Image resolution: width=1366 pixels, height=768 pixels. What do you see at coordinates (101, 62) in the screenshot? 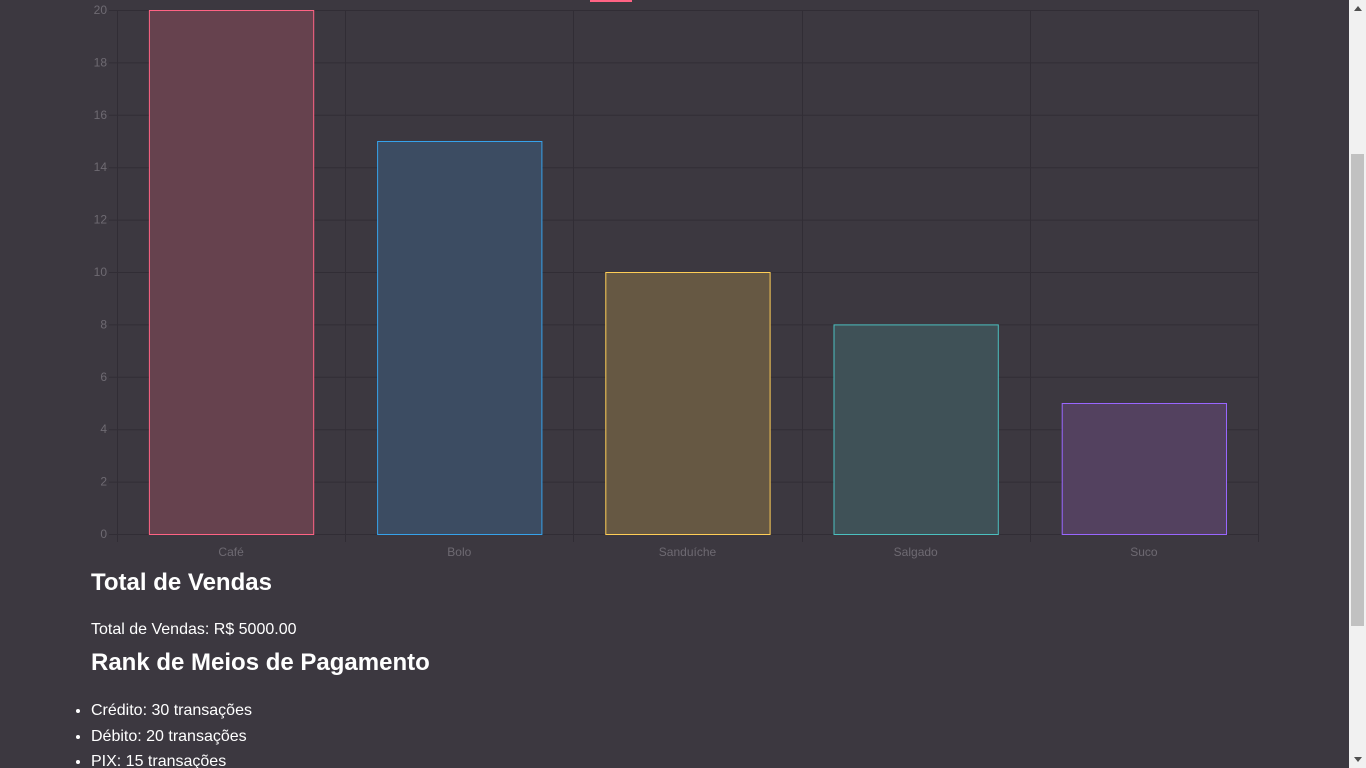
I see `y-tick-label: 18` at bounding box center [101, 62].